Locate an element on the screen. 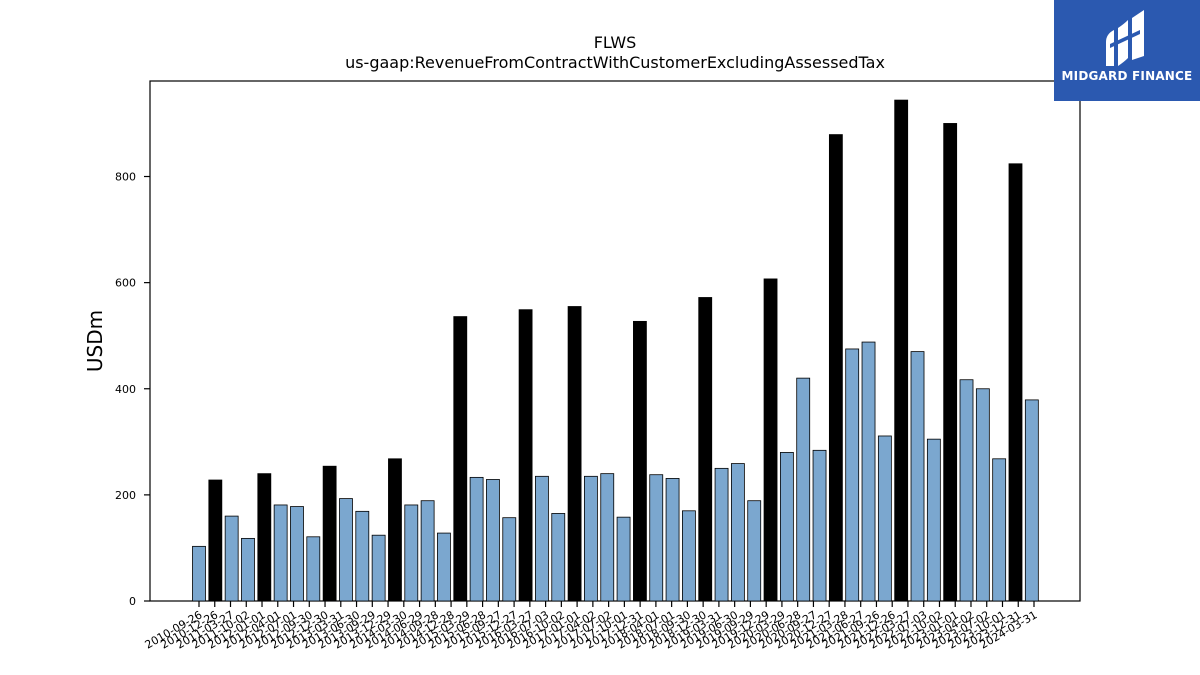 The image size is (1200, 675). y-tick-label: 0 is located at coordinates (132, 601).